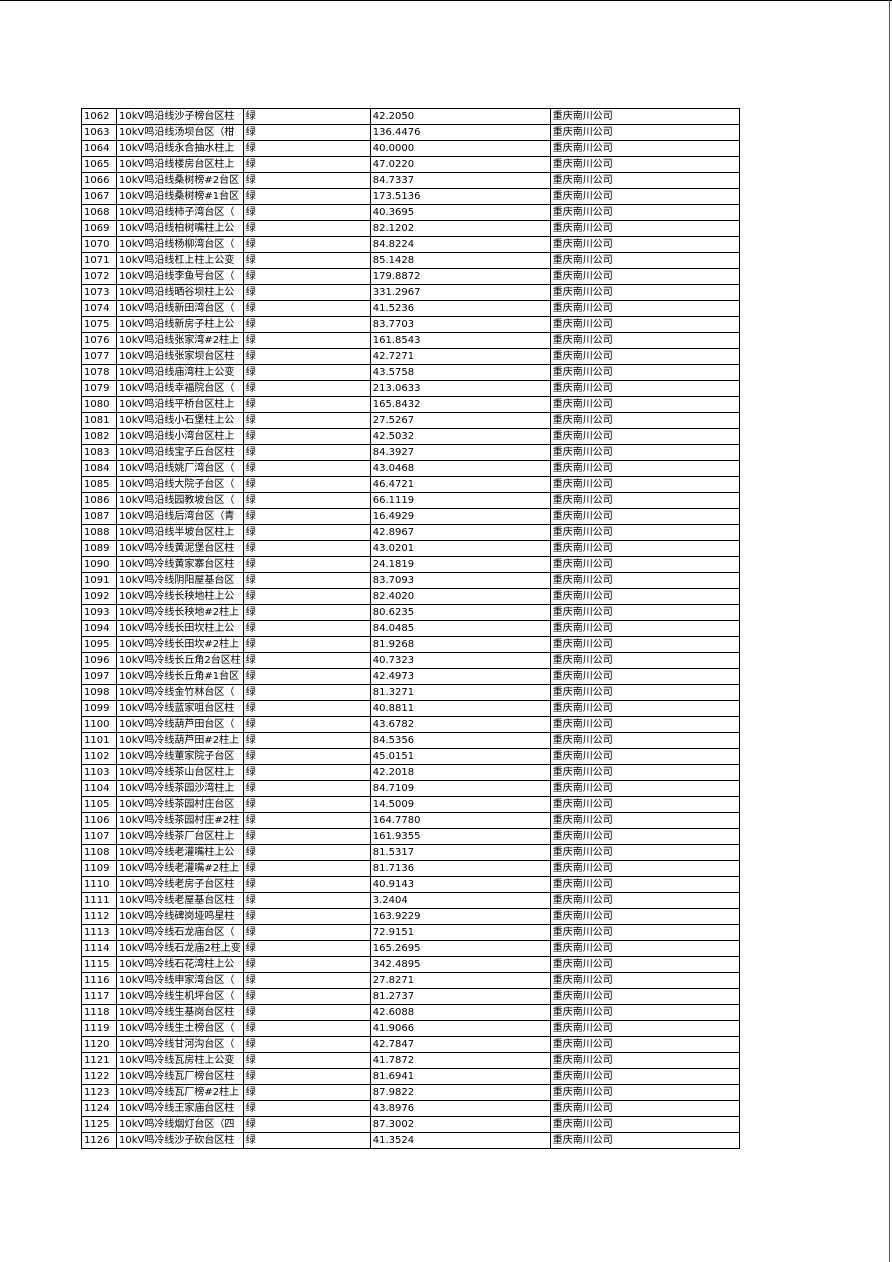 The width and height of the screenshot is (892, 1262). Describe the element at coordinates (460, 1140) in the screenshot. I see `value-cell: 41.3524` at that location.